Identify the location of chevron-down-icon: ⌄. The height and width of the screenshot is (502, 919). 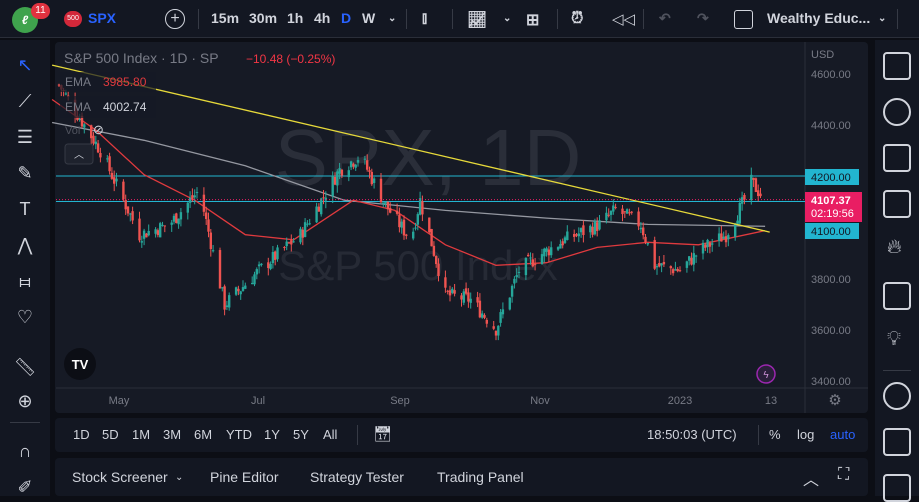
(179, 477).